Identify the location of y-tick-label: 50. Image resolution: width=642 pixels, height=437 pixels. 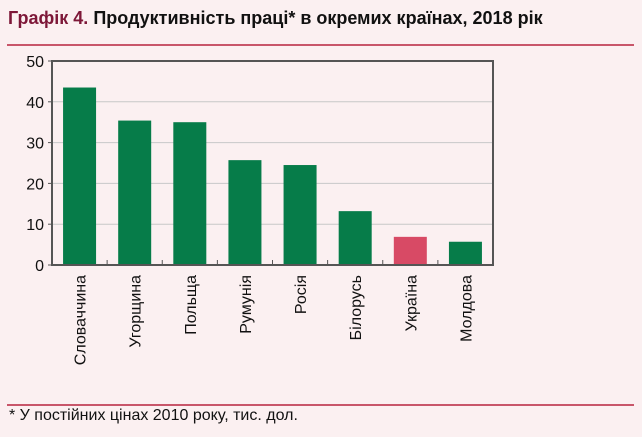
(35, 62).